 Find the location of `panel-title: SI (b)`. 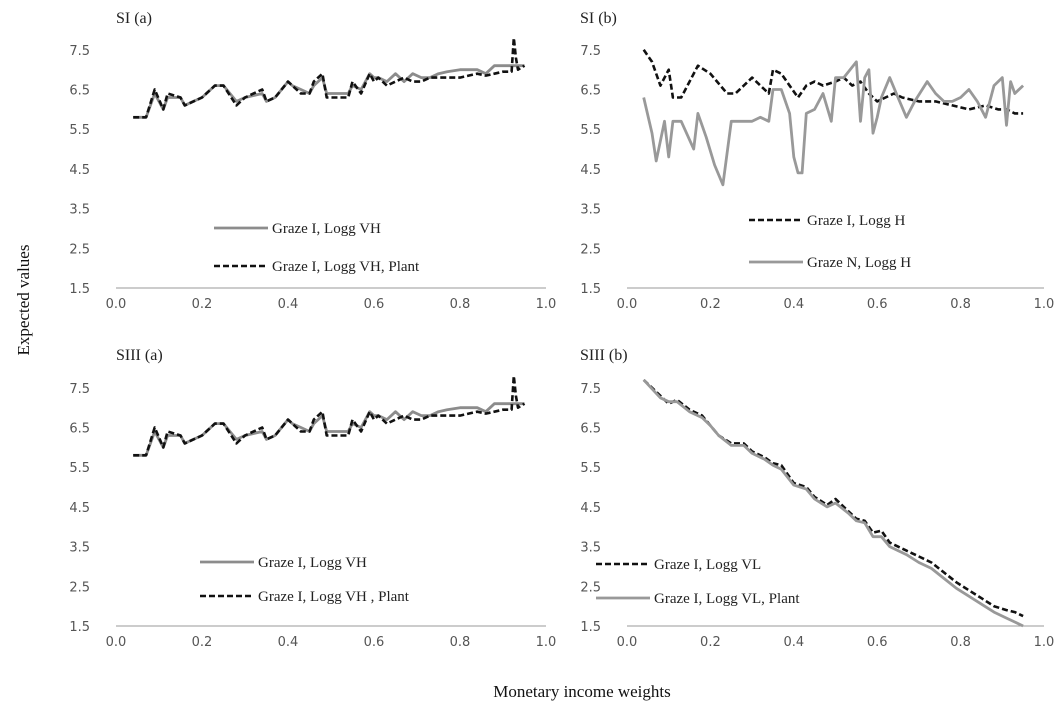

panel-title: SI (b) is located at coordinates (598, 18).